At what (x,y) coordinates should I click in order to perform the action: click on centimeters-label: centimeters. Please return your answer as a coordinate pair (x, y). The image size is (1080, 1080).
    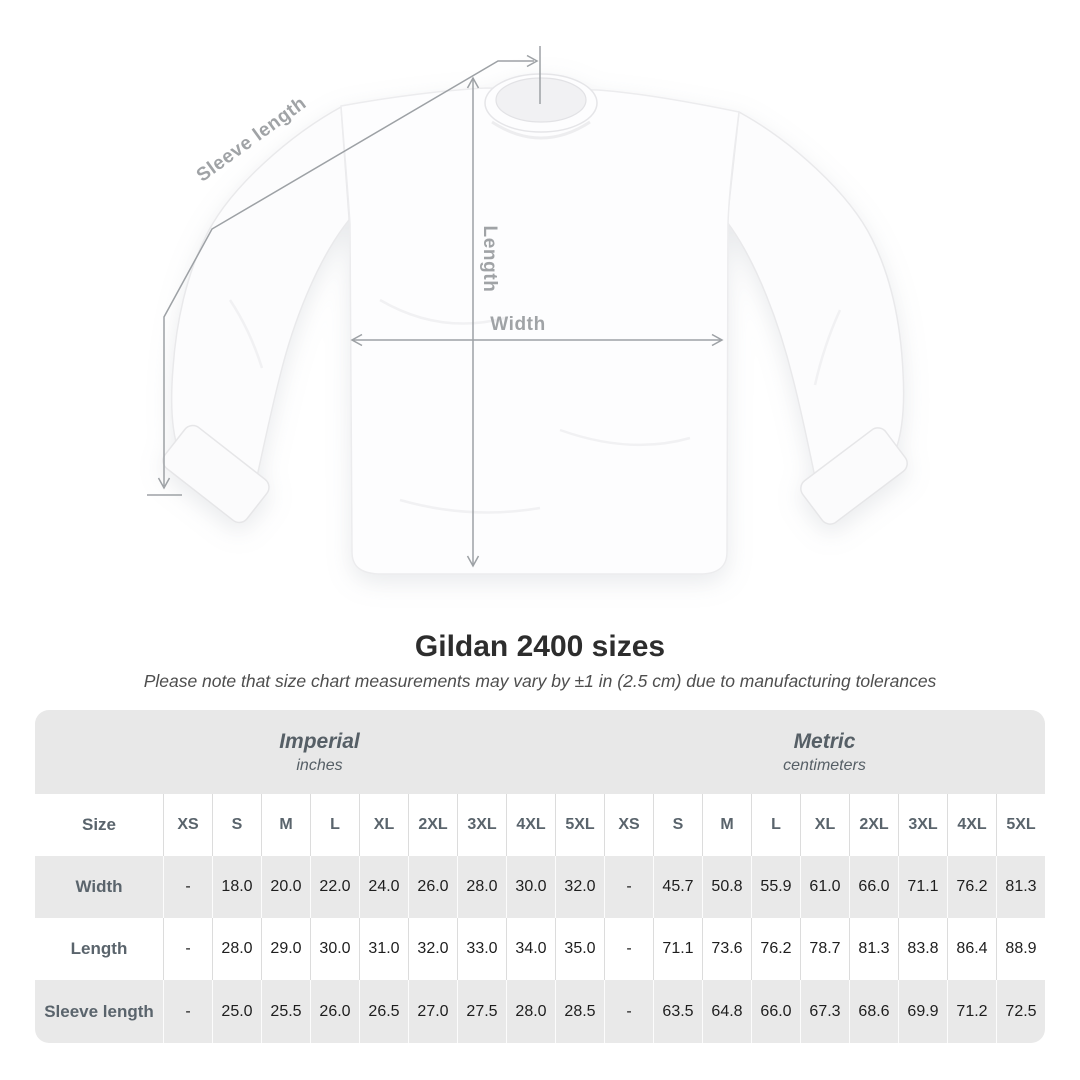
    Looking at the image, I should click on (824, 765).